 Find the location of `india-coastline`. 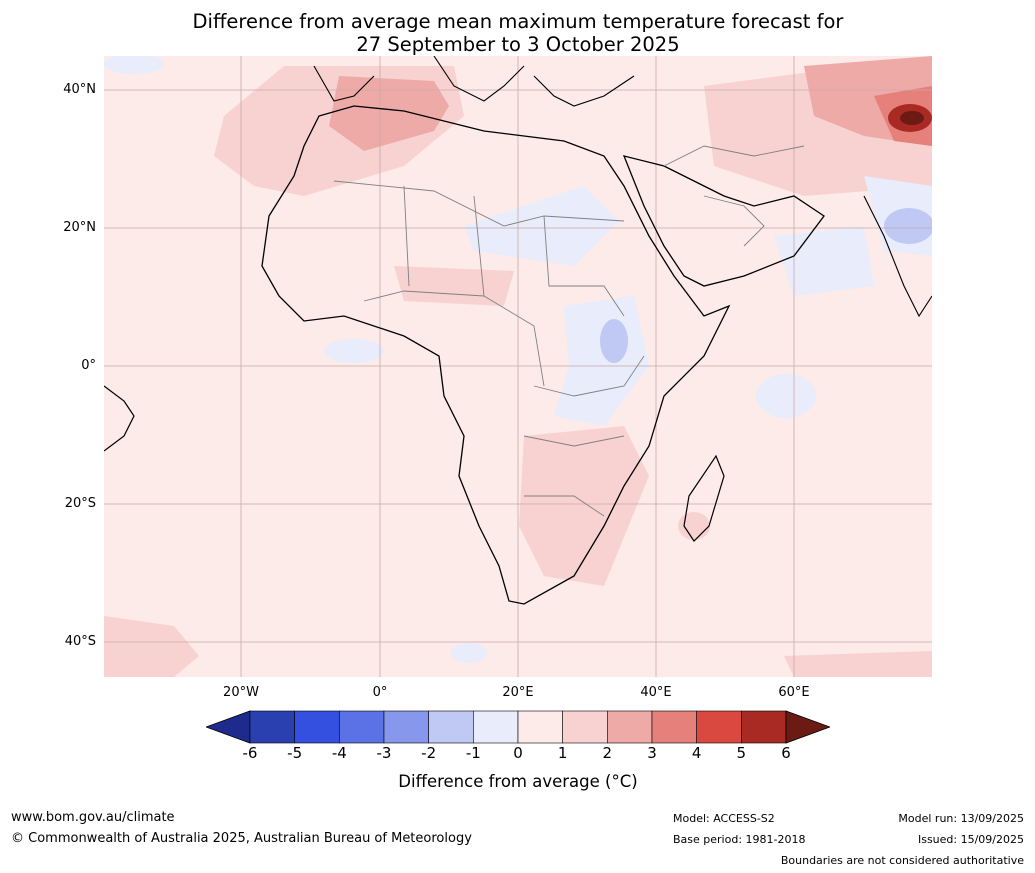

india-coastline is located at coordinates (897, 256).